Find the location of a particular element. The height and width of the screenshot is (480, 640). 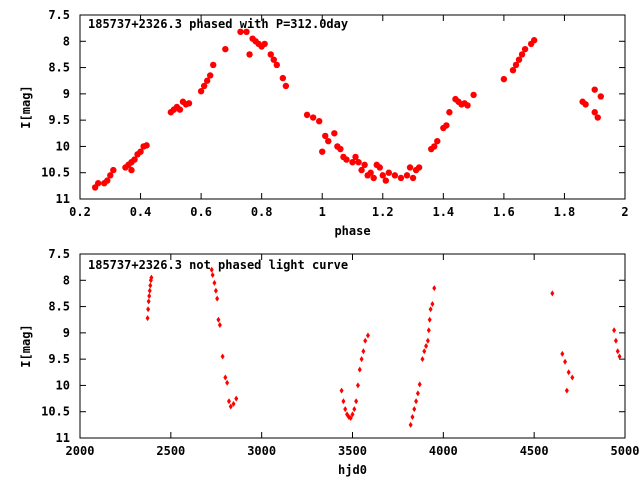

x-tick-label: 0.2 is located at coordinates (80, 212).